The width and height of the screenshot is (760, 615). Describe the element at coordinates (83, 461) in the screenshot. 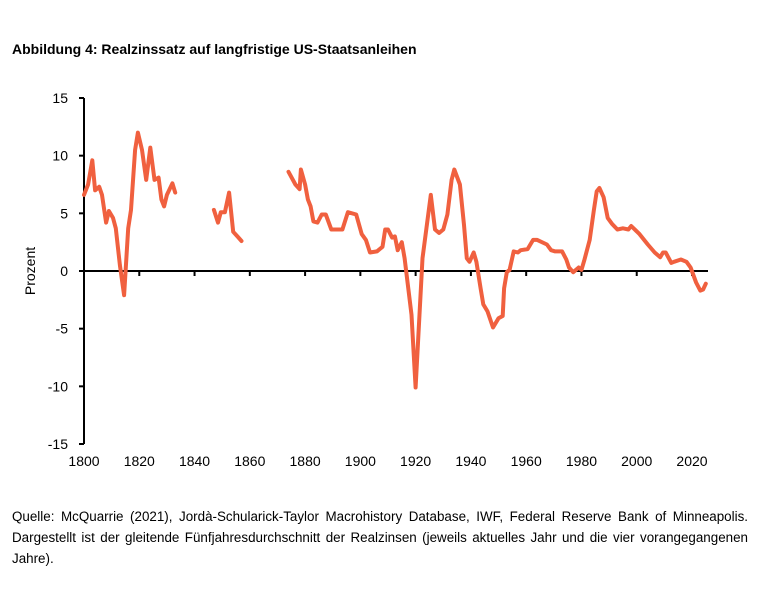

I see `x-tick-label: 1800` at that location.